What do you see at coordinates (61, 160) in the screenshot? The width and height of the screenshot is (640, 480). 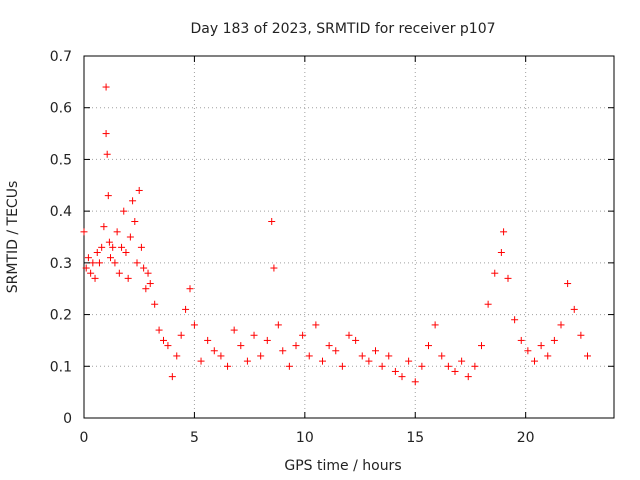 I see `y-tick-label: 0.5` at bounding box center [61, 160].